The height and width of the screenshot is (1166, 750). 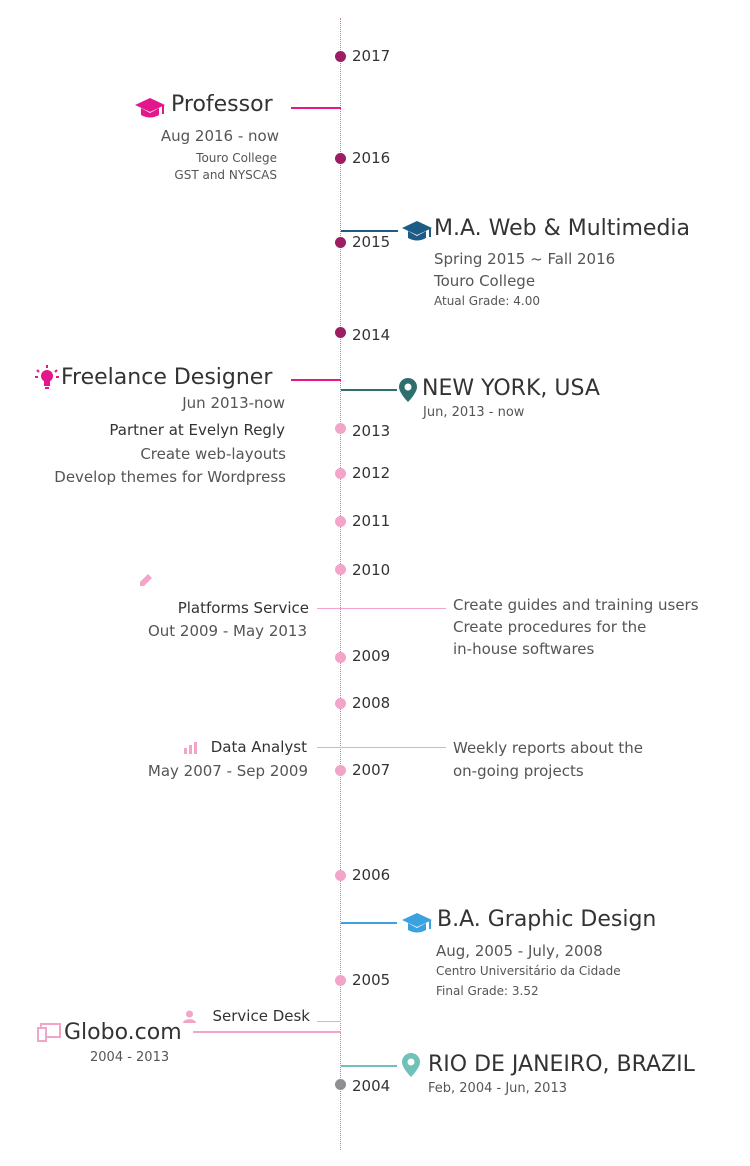 I want to click on year-label: 2011, so click(x=371, y=521).